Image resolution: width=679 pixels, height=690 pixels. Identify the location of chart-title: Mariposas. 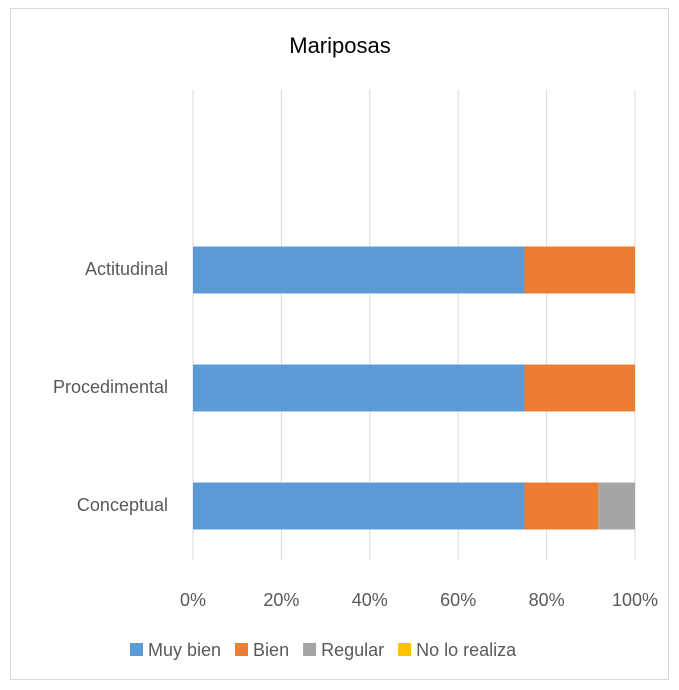
(339, 45).